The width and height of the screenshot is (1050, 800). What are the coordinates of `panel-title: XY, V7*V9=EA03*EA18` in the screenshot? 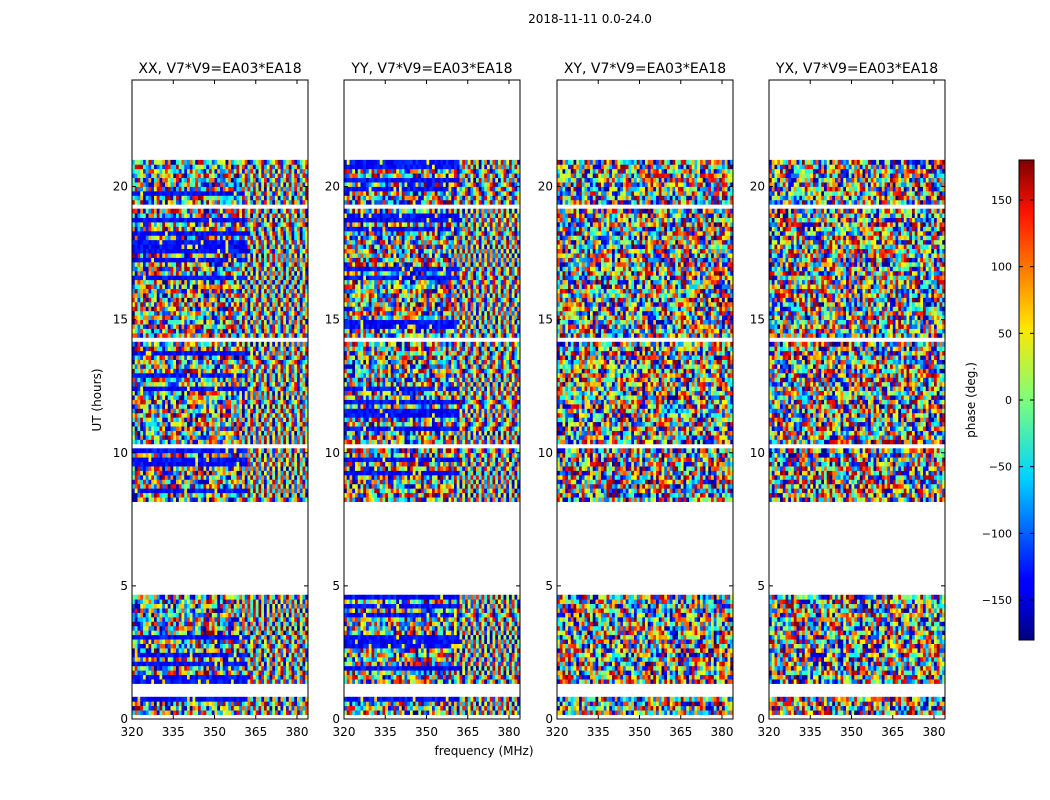 It's located at (645, 69).